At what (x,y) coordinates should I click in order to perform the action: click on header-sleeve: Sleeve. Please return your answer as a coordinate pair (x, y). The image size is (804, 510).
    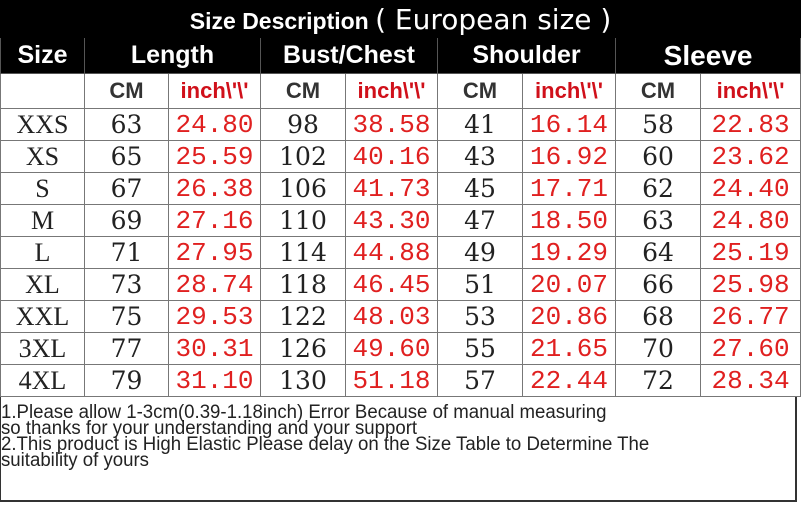
    Looking at the image, I should click on (708, 55).